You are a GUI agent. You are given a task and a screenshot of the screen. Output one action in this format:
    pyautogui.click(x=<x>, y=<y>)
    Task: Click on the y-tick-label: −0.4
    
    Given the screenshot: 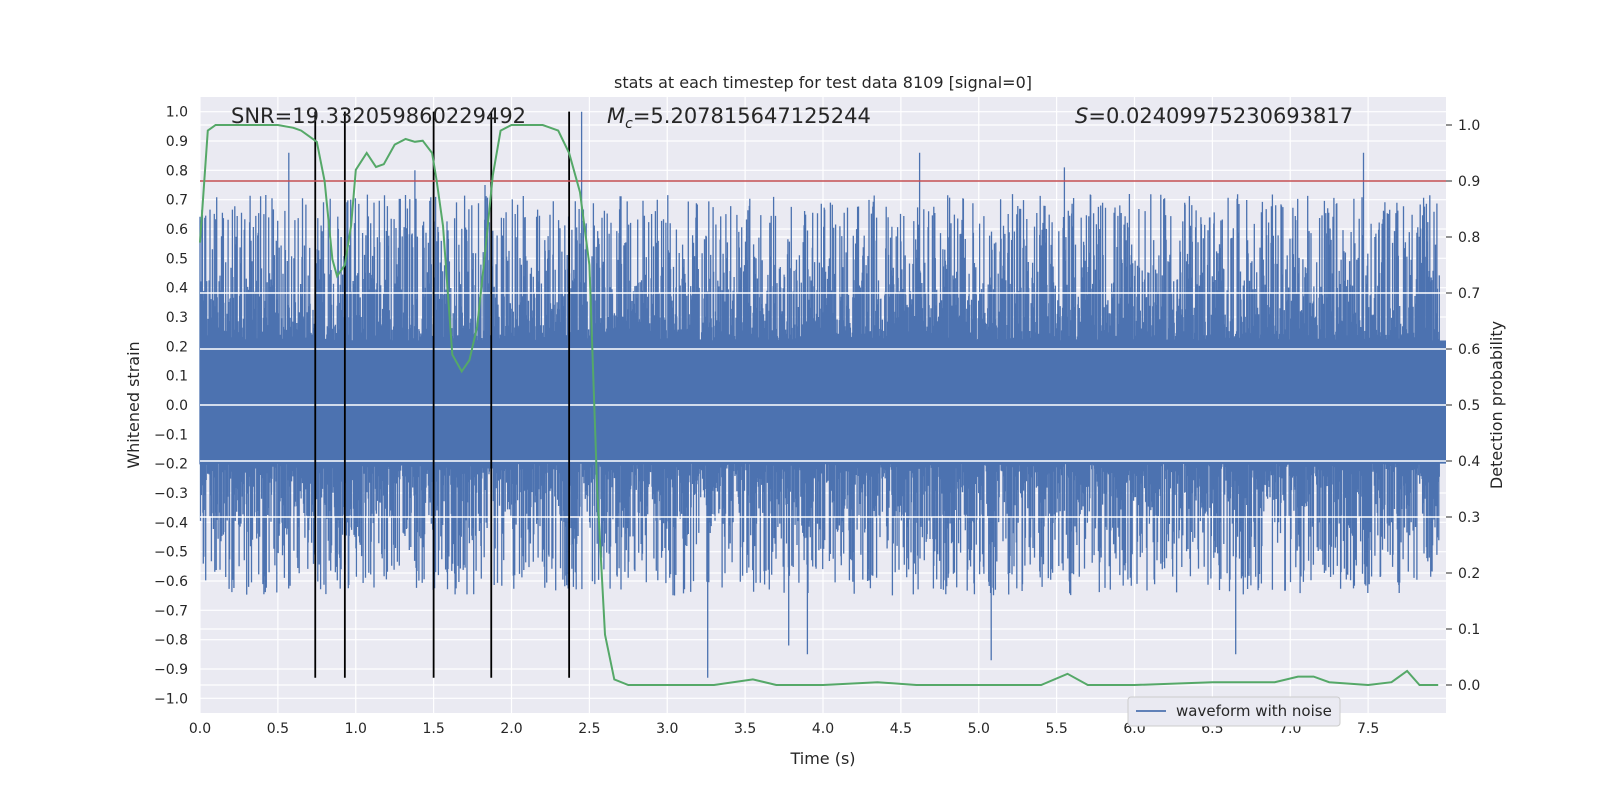 What is the action you would take?
    pyautogui.click(x=171, y=523)
    